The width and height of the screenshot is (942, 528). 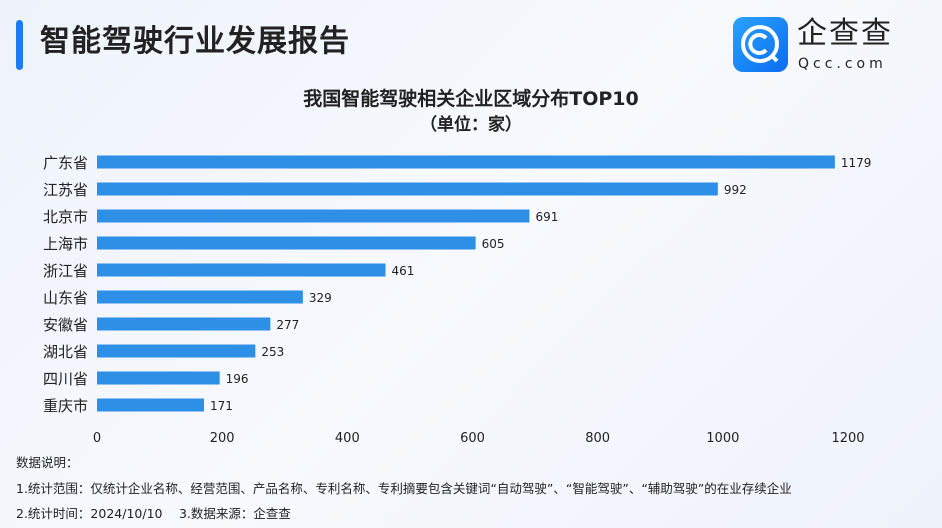 I want to click on x-tick-label: 1200, so click(x=847, y=438).